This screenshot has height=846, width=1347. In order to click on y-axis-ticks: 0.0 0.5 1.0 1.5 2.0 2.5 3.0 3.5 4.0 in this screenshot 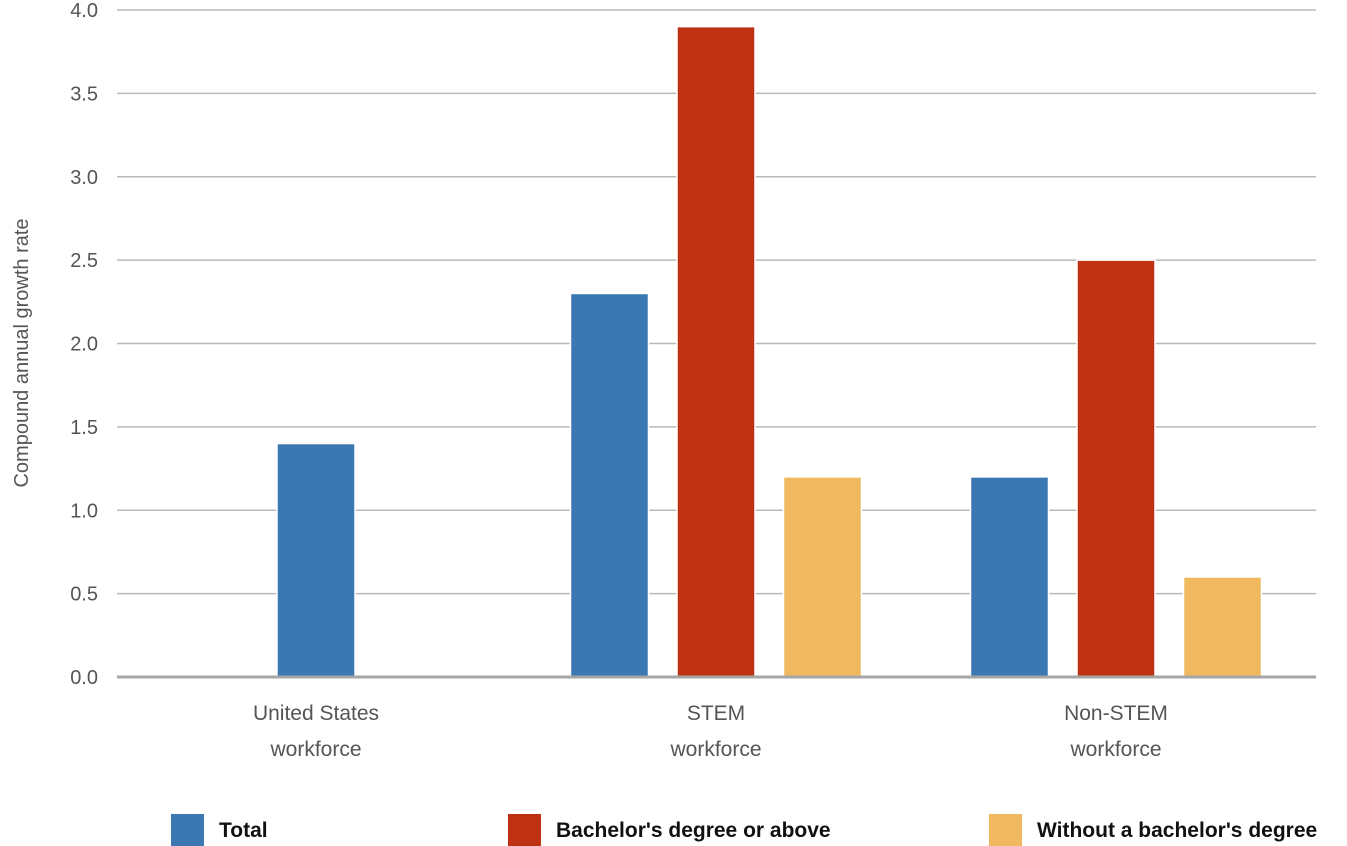, I will do `click(84, 344)`.